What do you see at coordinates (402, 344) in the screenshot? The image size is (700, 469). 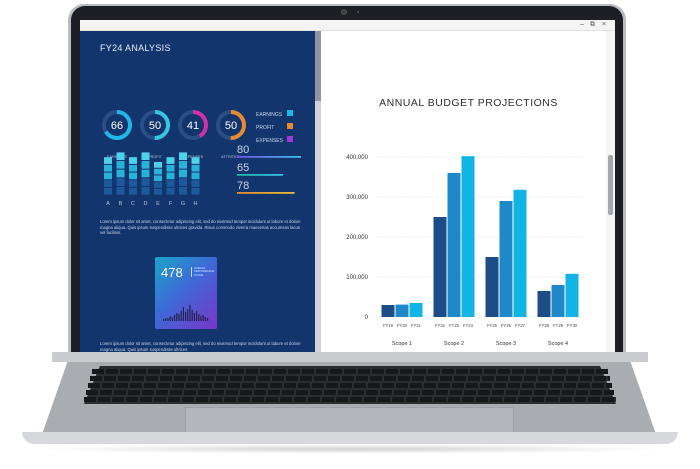 I see `group-label: Scope 1` at bounding box center [402, 344].